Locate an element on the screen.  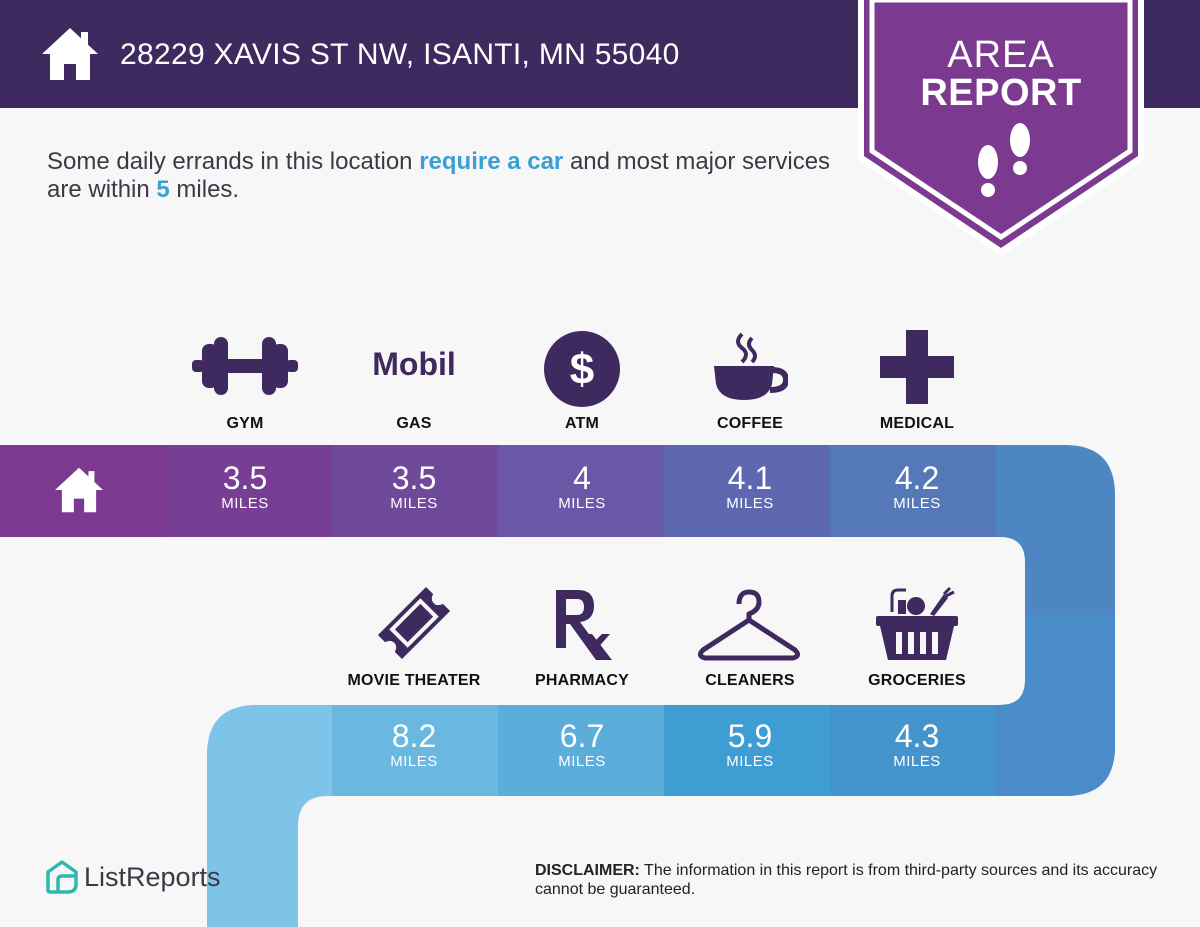
dollar-icon: $ is located at coordinates (582, 369).